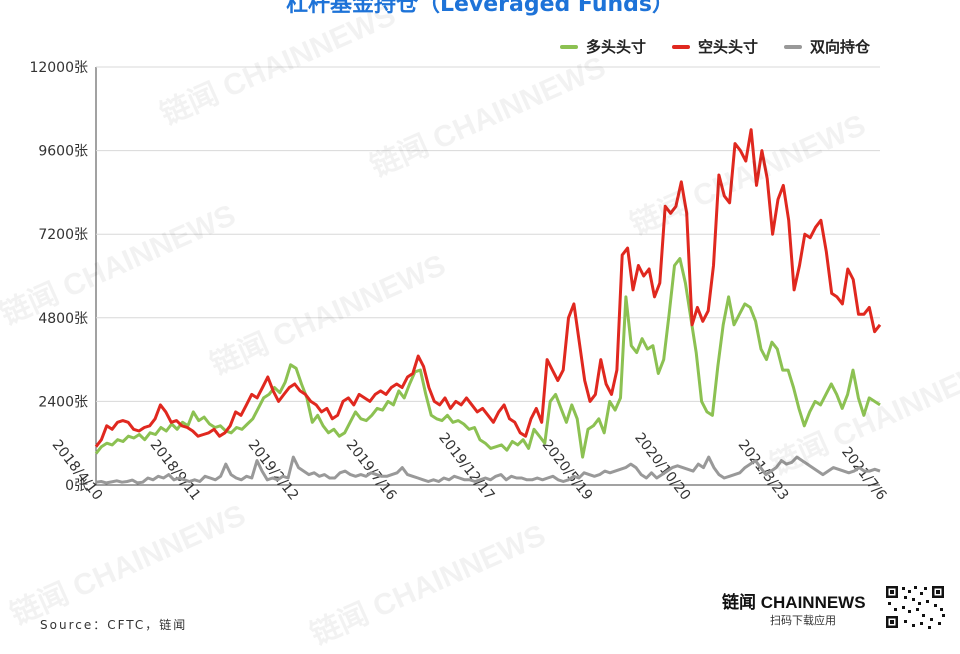 The width and height of the screenshot is (960, 654). Describe the element at coordinates (371, 470) in the screenshot. I see `x-tick-label: 2019/7/16` at that location.